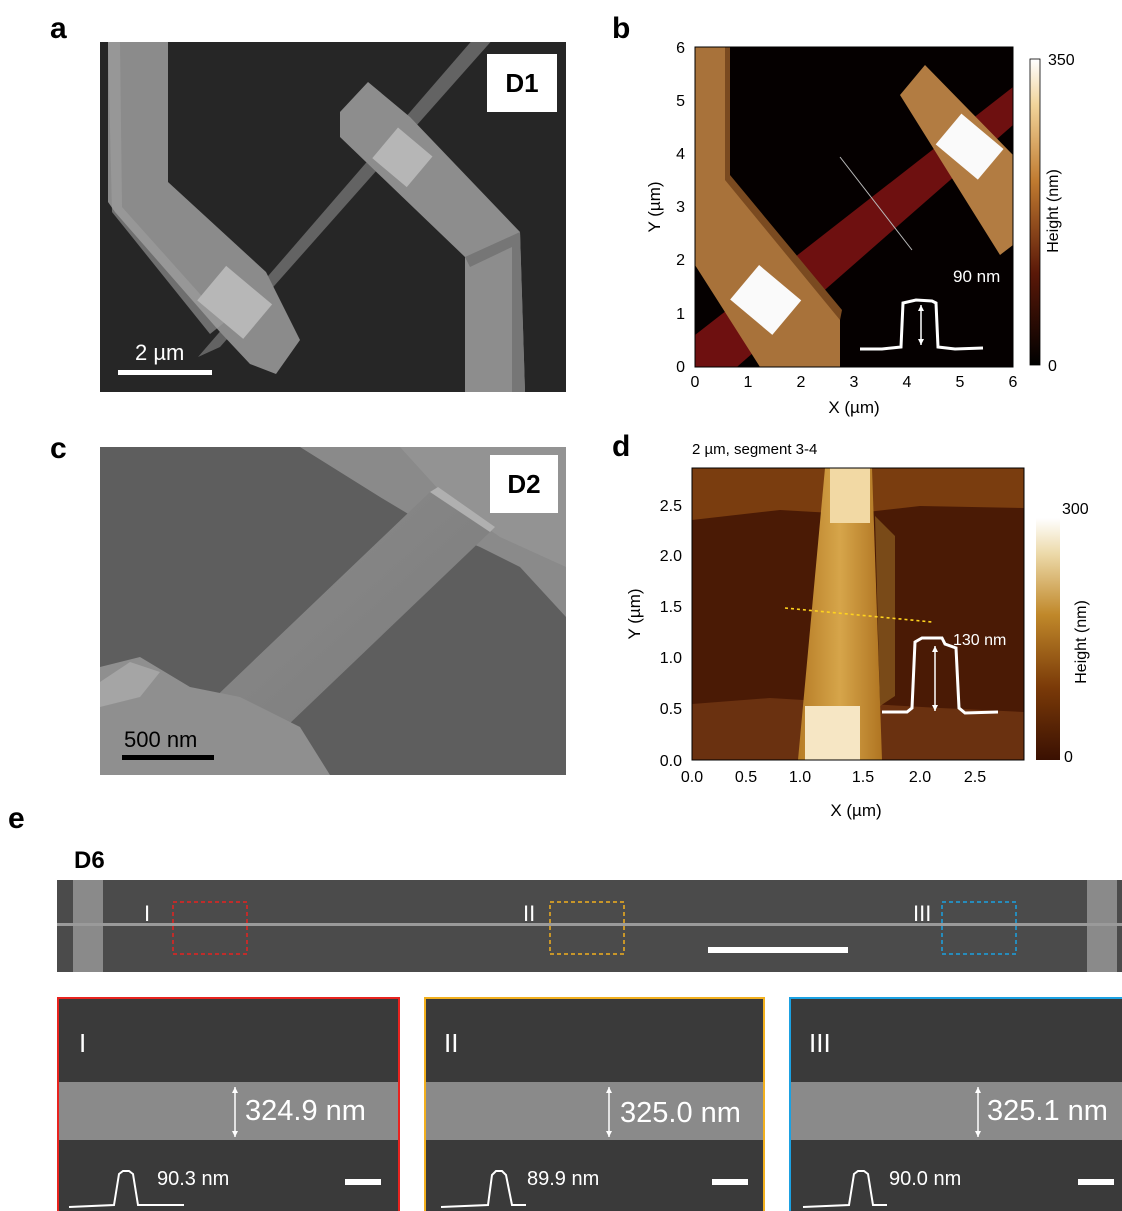 Image resolution: width=1122 pixels, height=1211 pixels. What do you see at coordinates (58, 448) in the screenshot?
I see `panel-label-c: c` at bounding box center [58, 448].